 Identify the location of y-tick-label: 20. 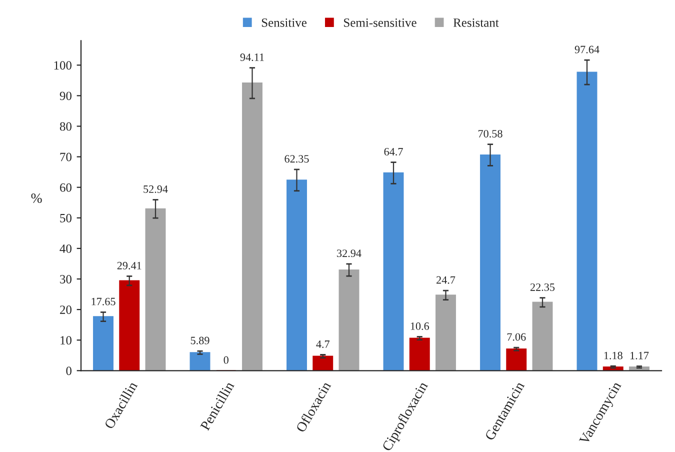
(66, 310).